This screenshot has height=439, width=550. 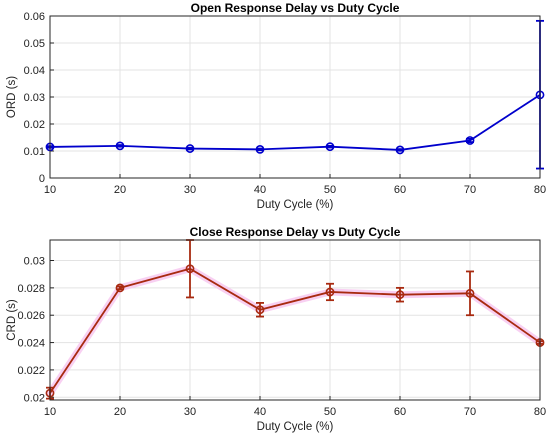 I want to click on y-tick-label: 0.024, so click(x=31, y=344).